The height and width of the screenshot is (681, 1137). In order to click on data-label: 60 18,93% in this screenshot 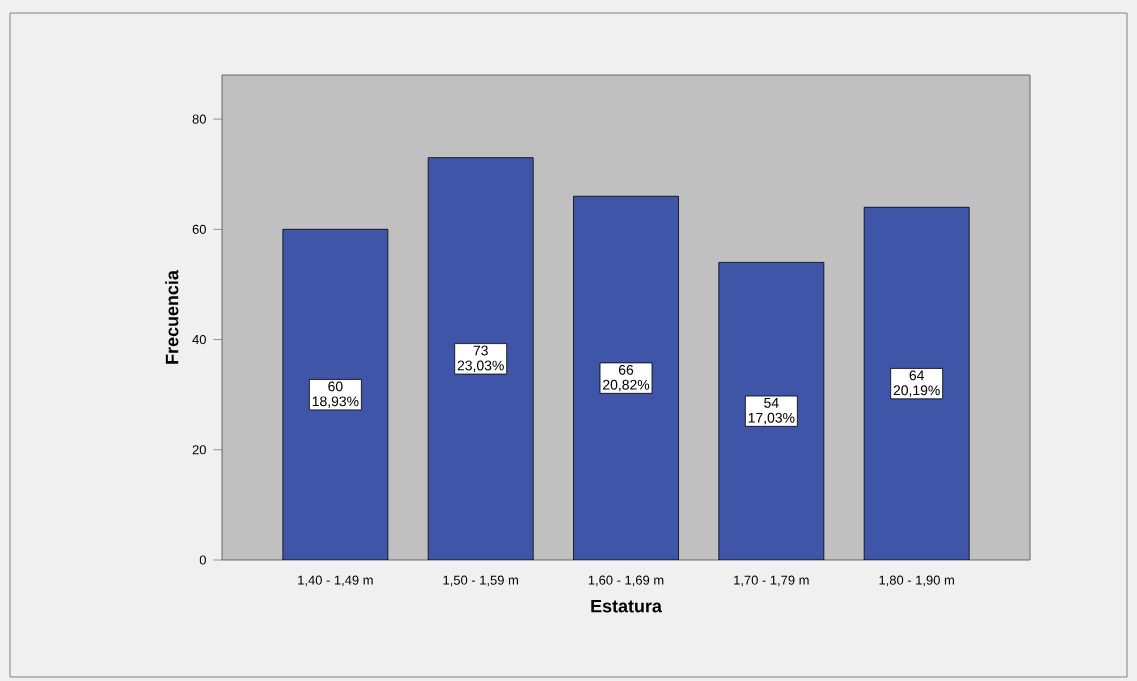, I will do `click(335, 394)`.